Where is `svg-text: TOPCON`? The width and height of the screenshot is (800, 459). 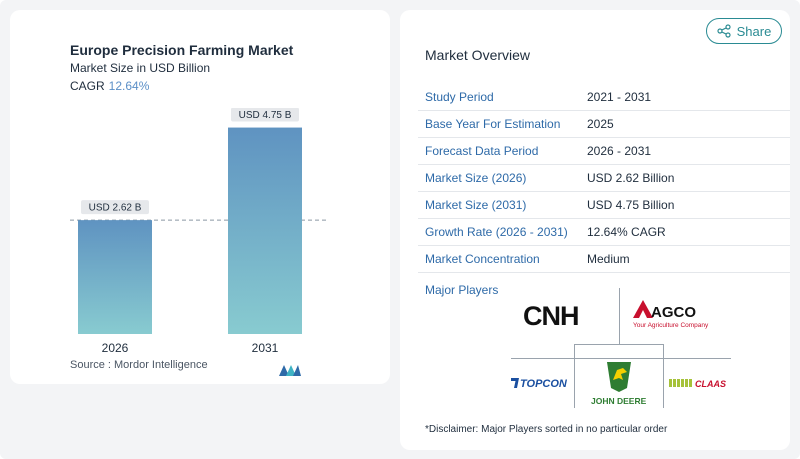 svg-text: TOPCON is located at coordinates (544, 384).